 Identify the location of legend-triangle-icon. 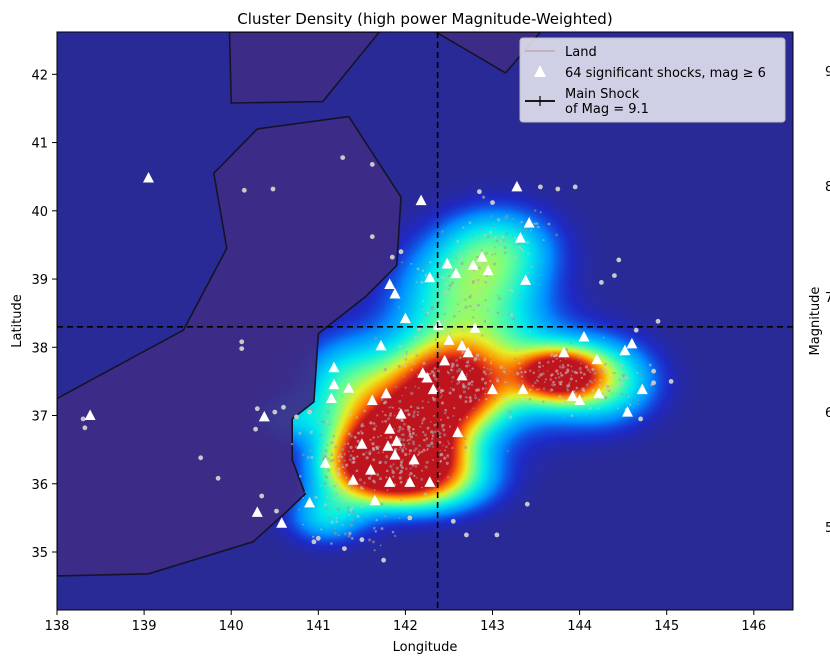
(540, 71).